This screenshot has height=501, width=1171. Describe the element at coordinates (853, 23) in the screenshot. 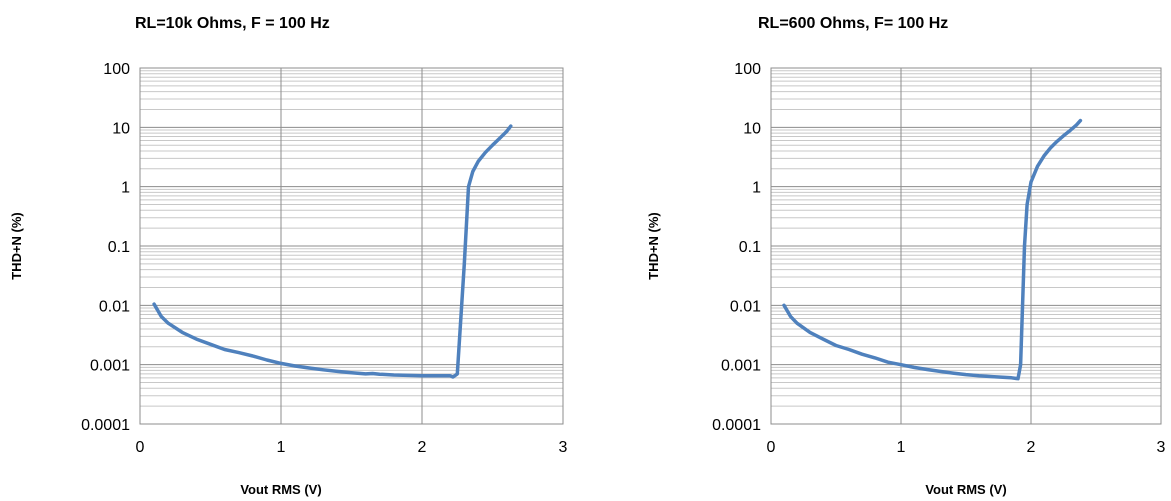

I see `chart-title: RL=600 Ohms, F= 100 Hz` at that location.